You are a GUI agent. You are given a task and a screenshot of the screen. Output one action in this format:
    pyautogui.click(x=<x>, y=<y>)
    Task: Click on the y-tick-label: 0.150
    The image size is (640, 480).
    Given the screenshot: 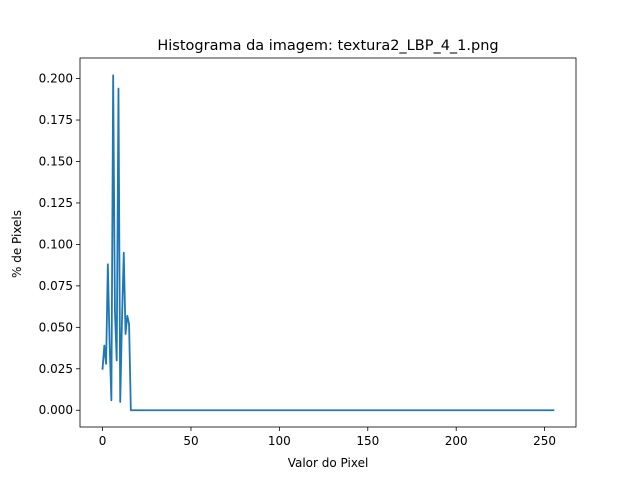 What is the action you would take?
    pyautogui.click(x=56, y=161)
    